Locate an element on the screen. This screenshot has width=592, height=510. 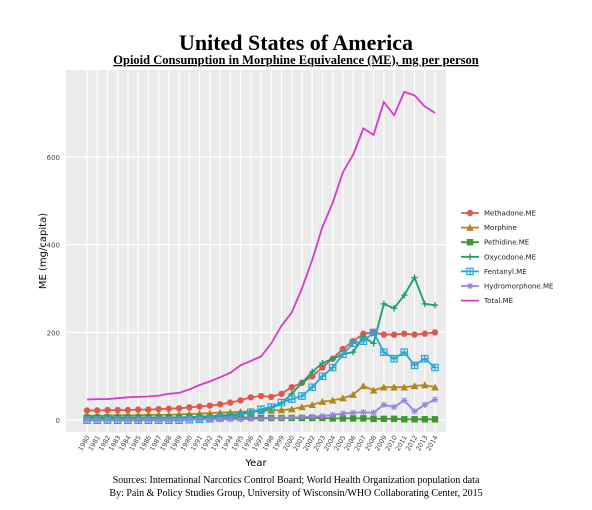
y-tick-label: 400 is located at coordinates (53, 246).